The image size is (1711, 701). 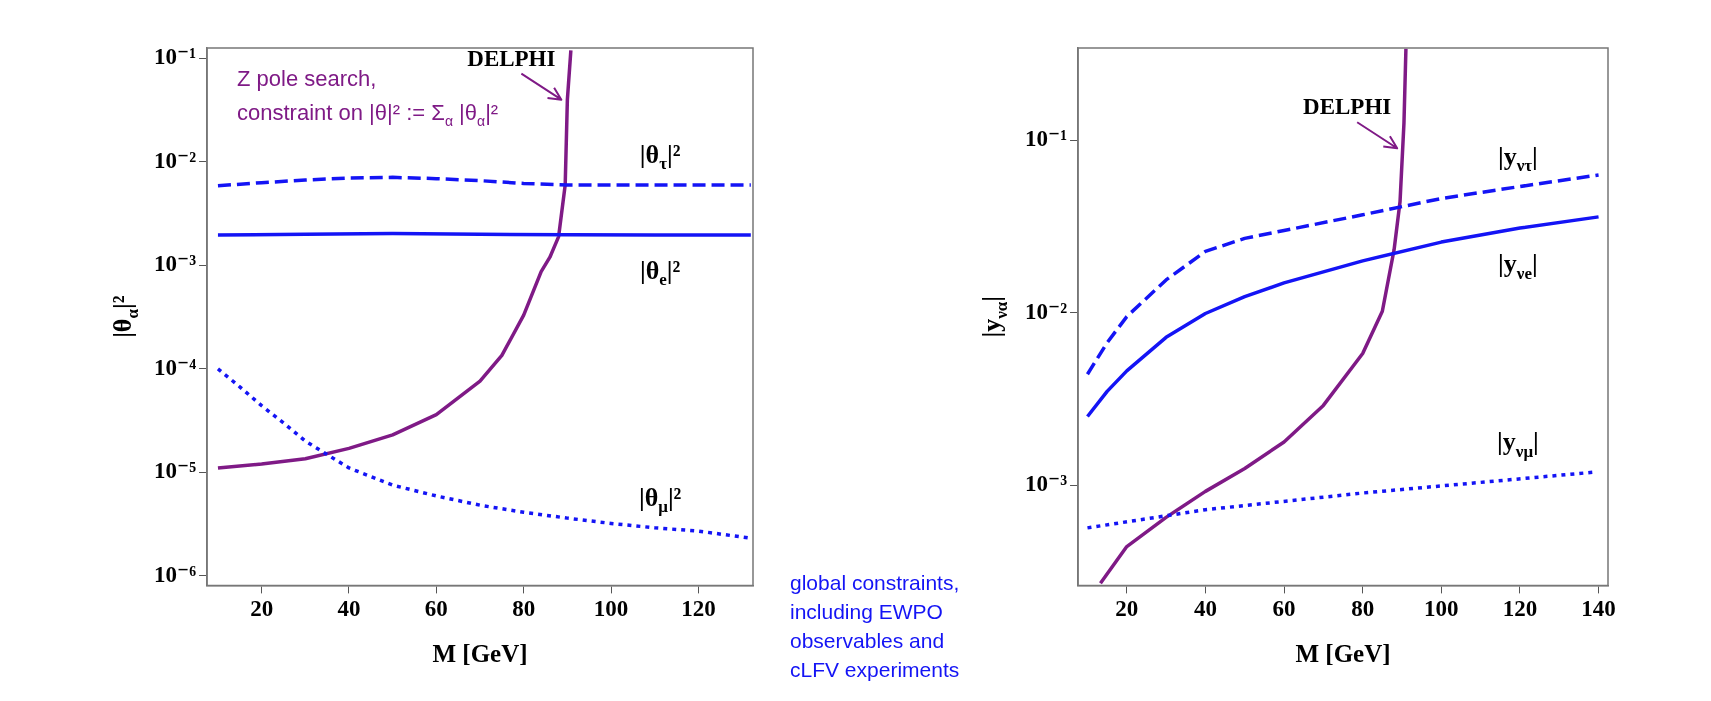 I want to click on text: global constraints, including EWPO observables and cLFV experiments, so click(x=875, y=626).